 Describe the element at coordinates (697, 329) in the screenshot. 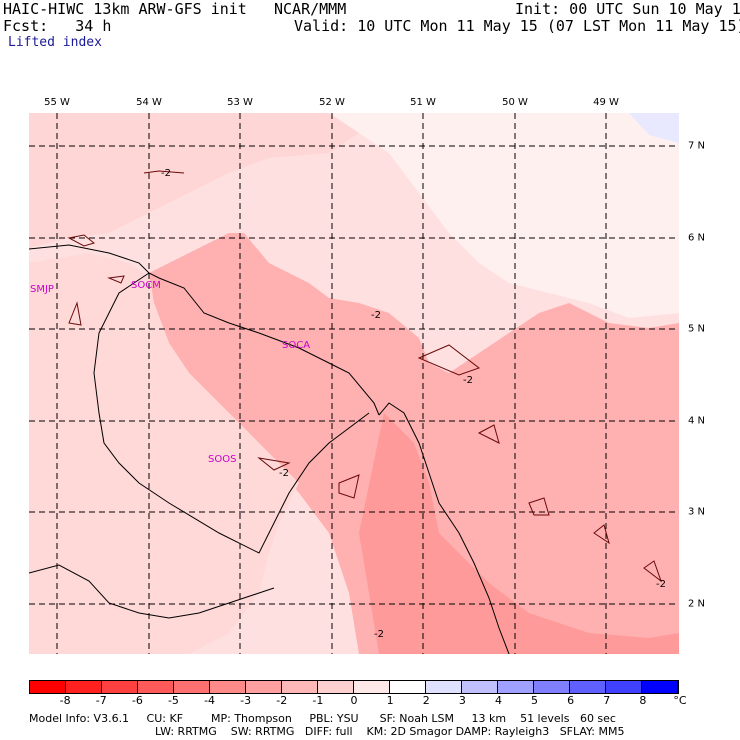

I see `lat-label: 5 N` at that location.